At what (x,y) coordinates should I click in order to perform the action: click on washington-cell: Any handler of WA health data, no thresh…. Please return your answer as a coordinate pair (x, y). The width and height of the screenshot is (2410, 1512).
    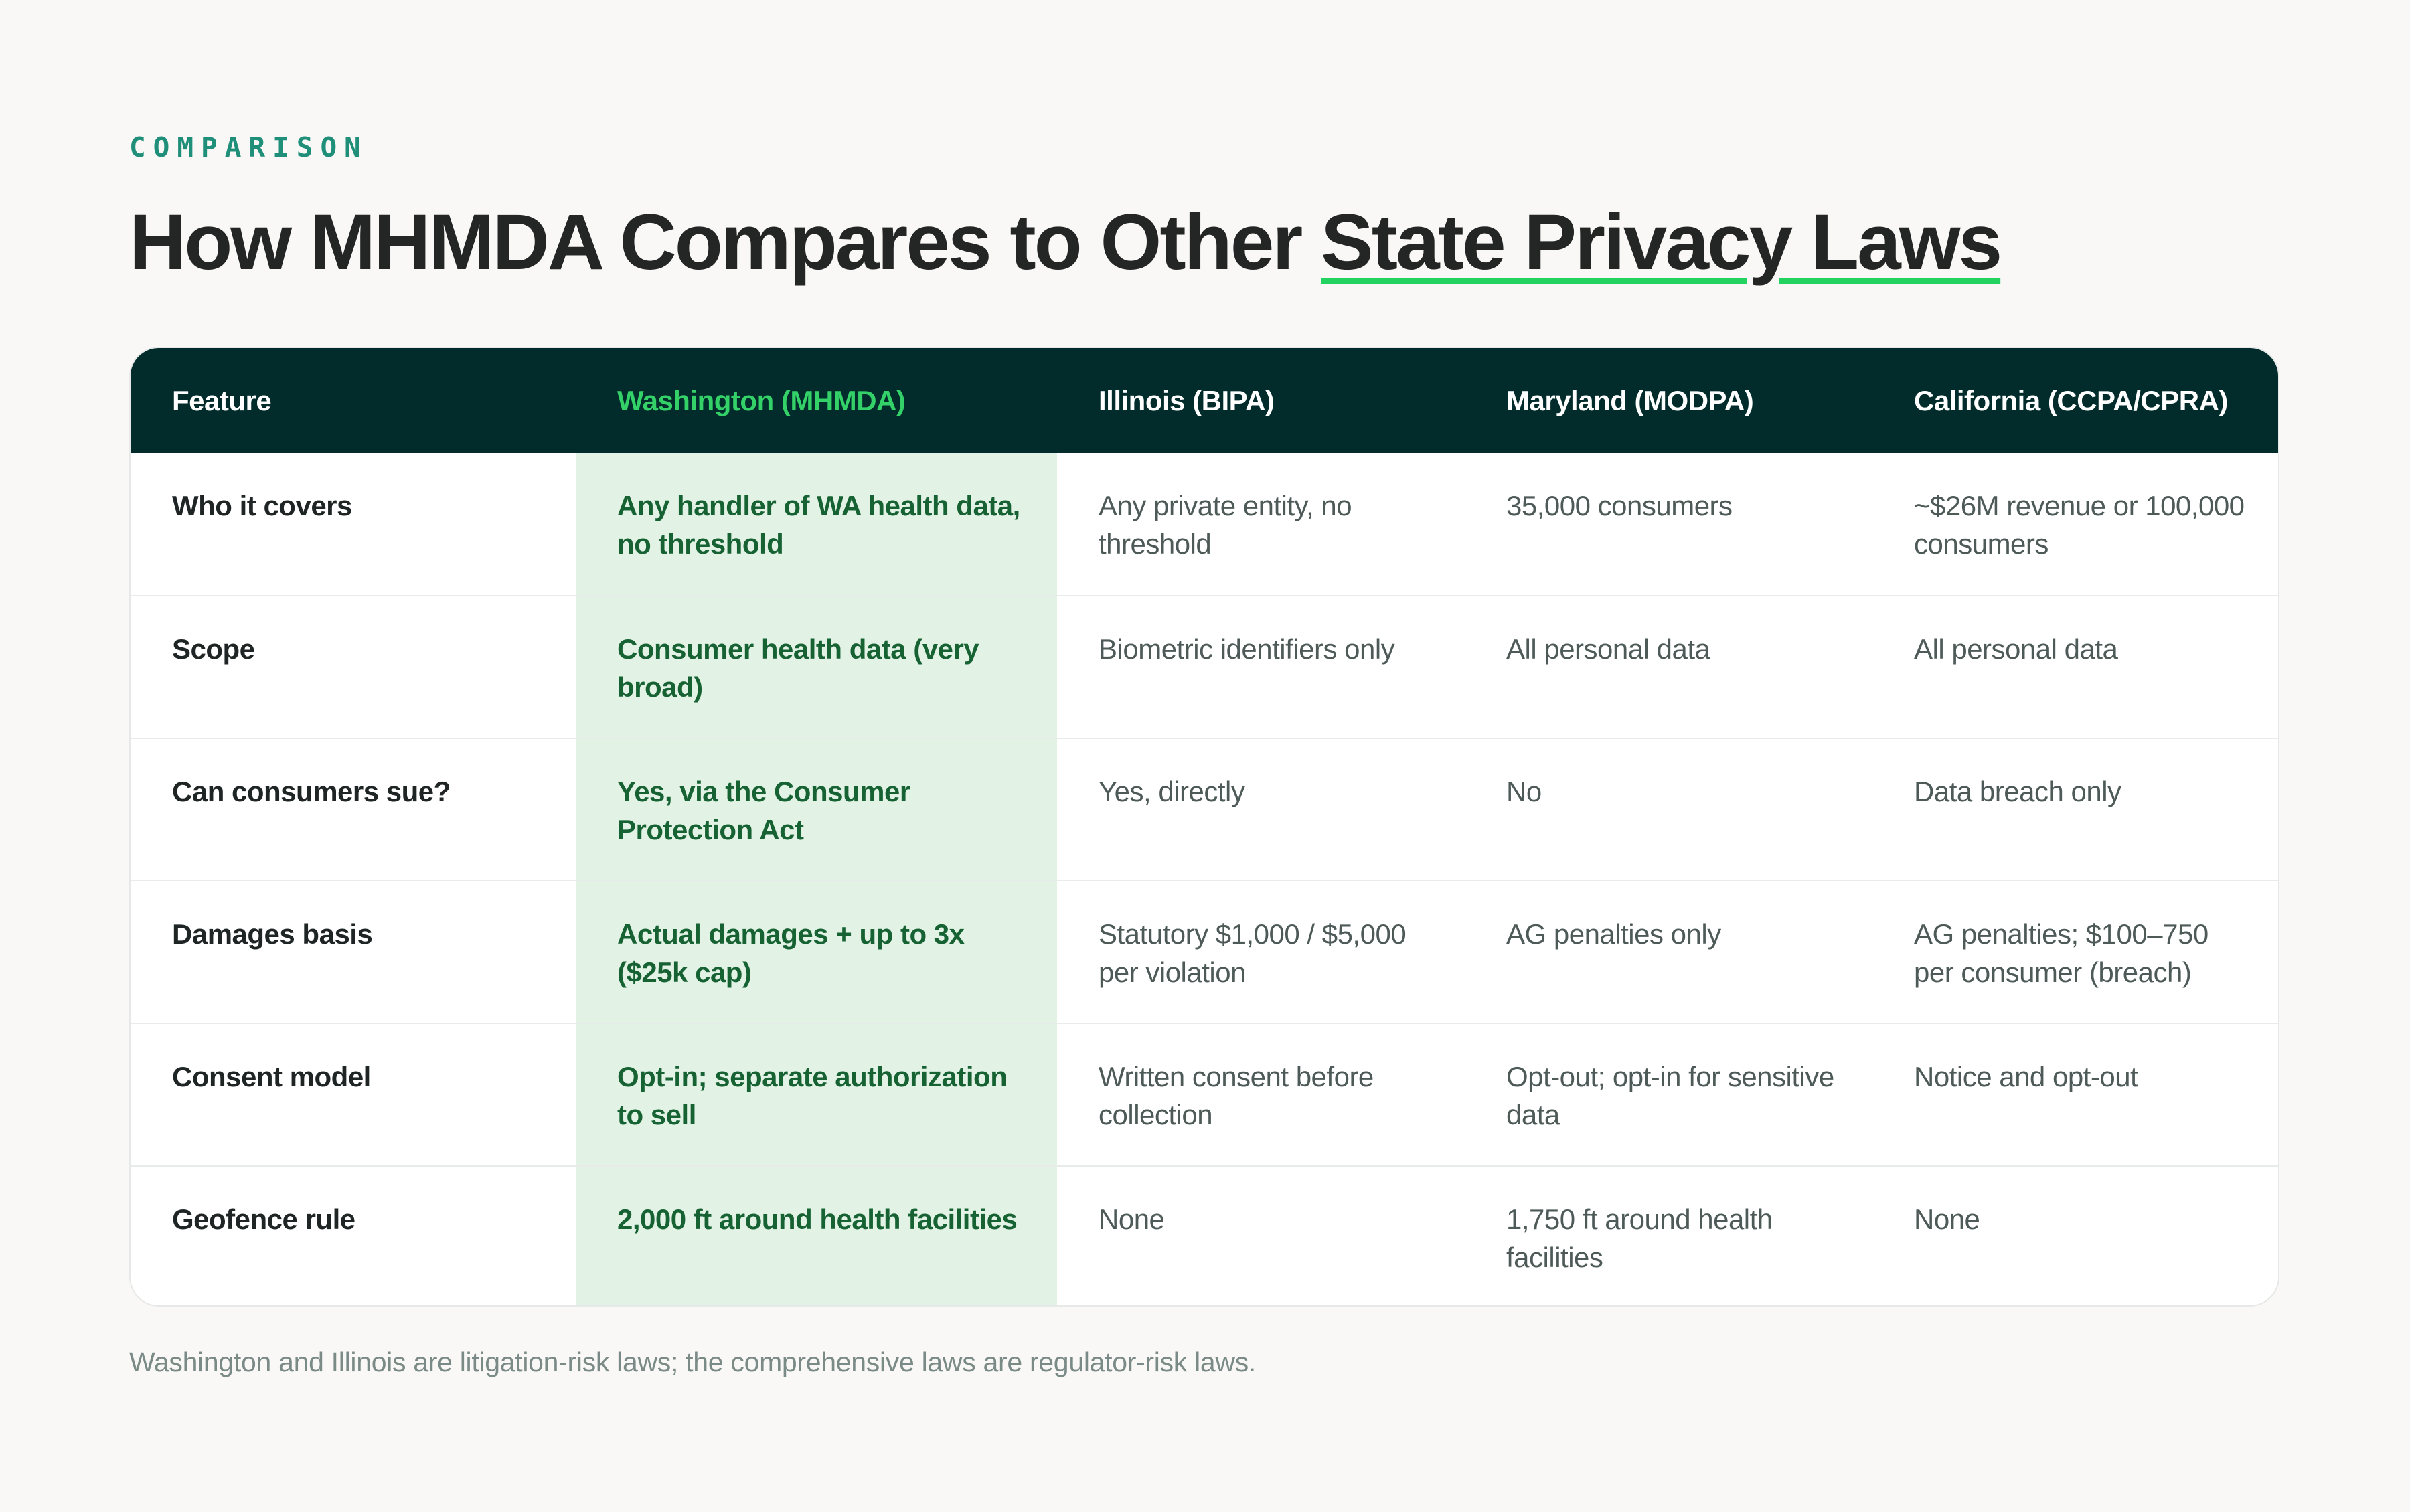
    Looking at the image, I should click on (816, 524).